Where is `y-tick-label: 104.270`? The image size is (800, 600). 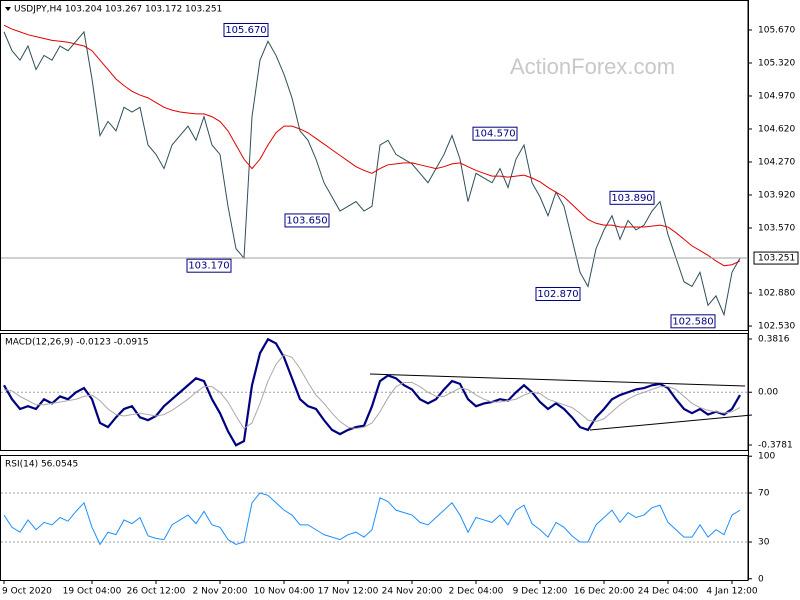
y-tick-label: 104.270 is located at coordinates (776, 162).